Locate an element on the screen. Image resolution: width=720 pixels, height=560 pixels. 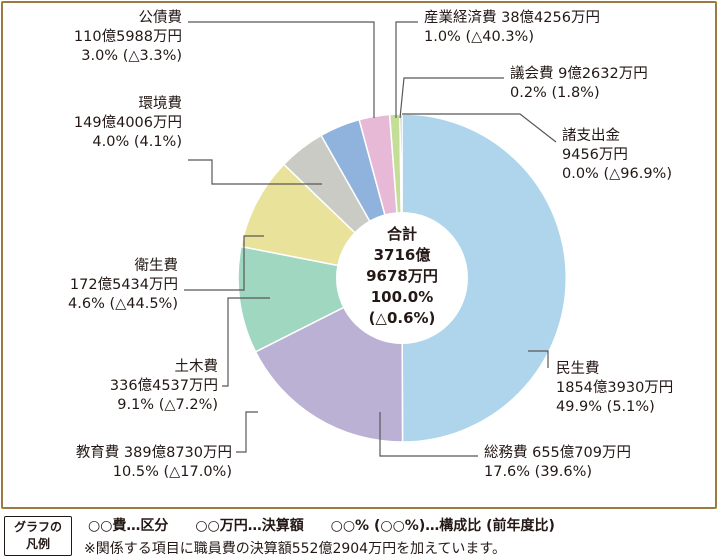
label-kankyo-share-change: 4.0% (4.1%) is located at coordinates (137, 142).